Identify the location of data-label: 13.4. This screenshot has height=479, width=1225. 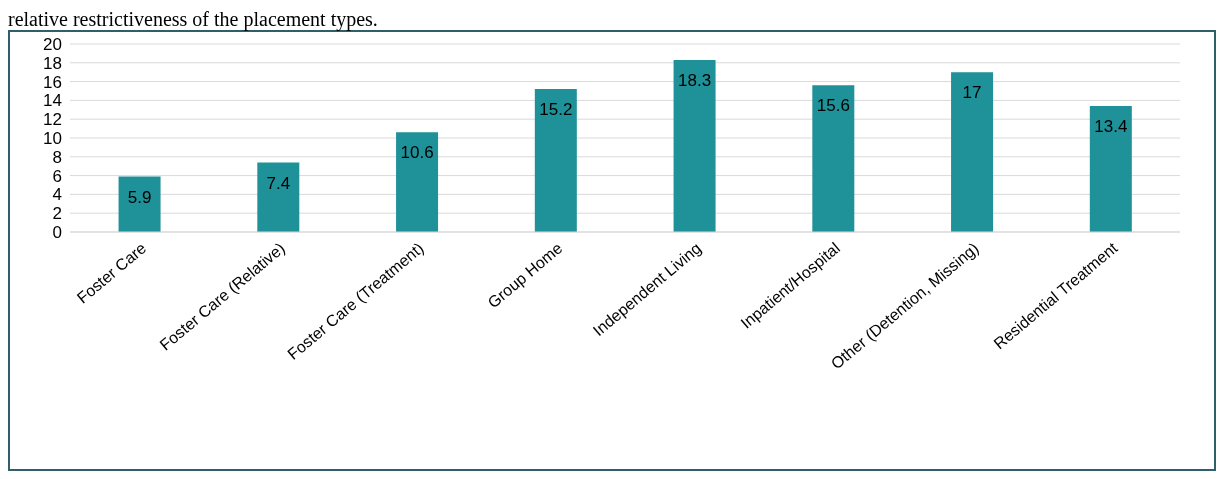
(1111, 127).